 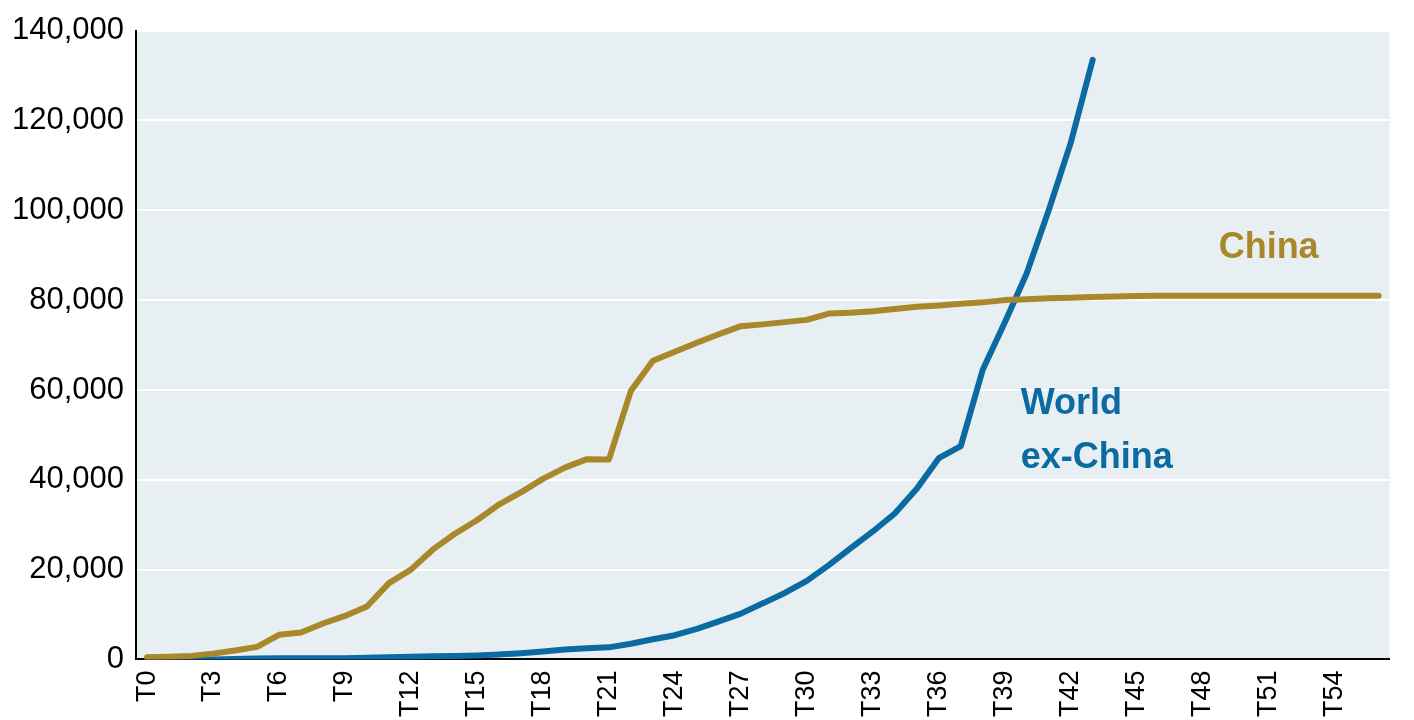 I want to click on x-tick-label: T39, so click(x=1003, y=694).